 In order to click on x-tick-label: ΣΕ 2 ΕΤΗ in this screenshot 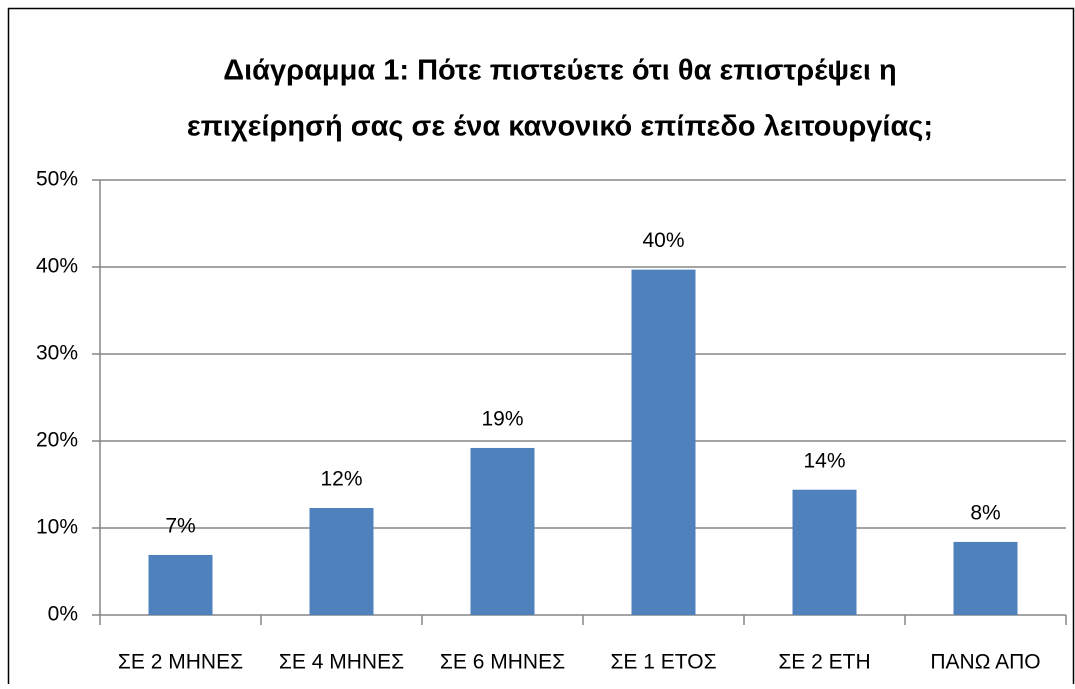, I will do `click(824, 662)`.